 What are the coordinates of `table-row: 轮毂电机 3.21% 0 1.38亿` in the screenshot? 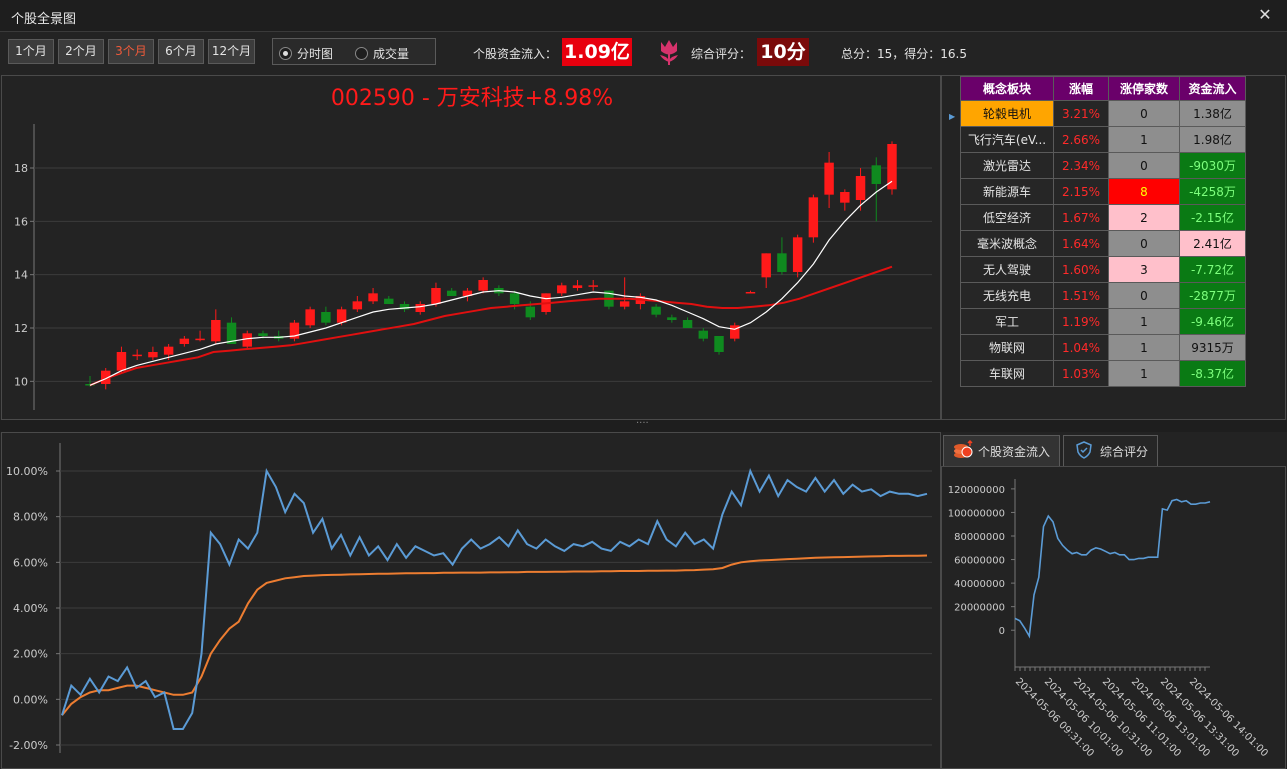 It's located at (1103, 113).